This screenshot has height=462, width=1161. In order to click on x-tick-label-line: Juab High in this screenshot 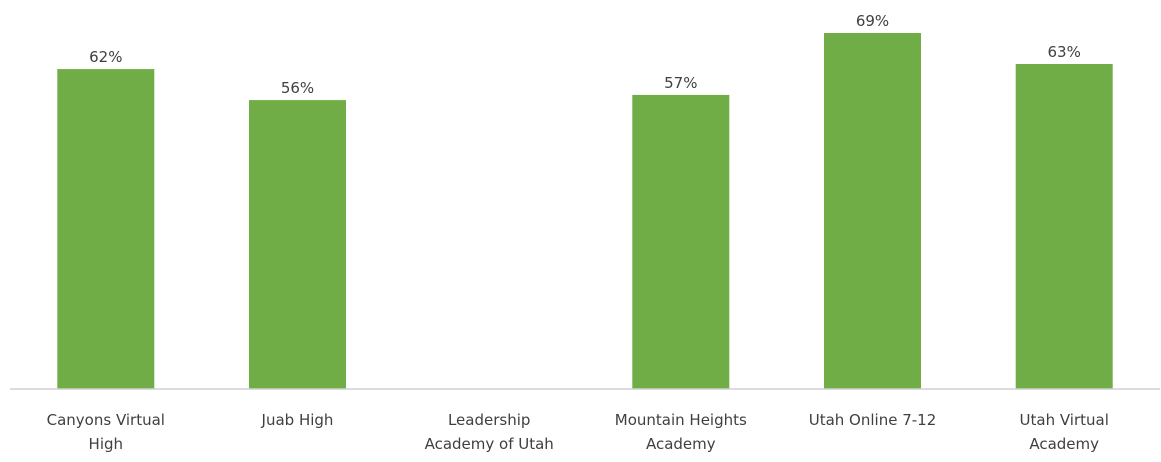, I will do `click(297, 420)`.